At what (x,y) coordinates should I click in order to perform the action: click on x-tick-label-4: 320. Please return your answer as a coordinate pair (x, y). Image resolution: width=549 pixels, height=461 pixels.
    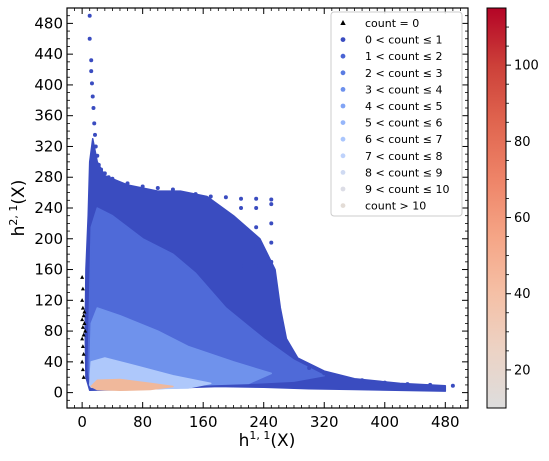
    Looking at the image, I should click on (324, 422).